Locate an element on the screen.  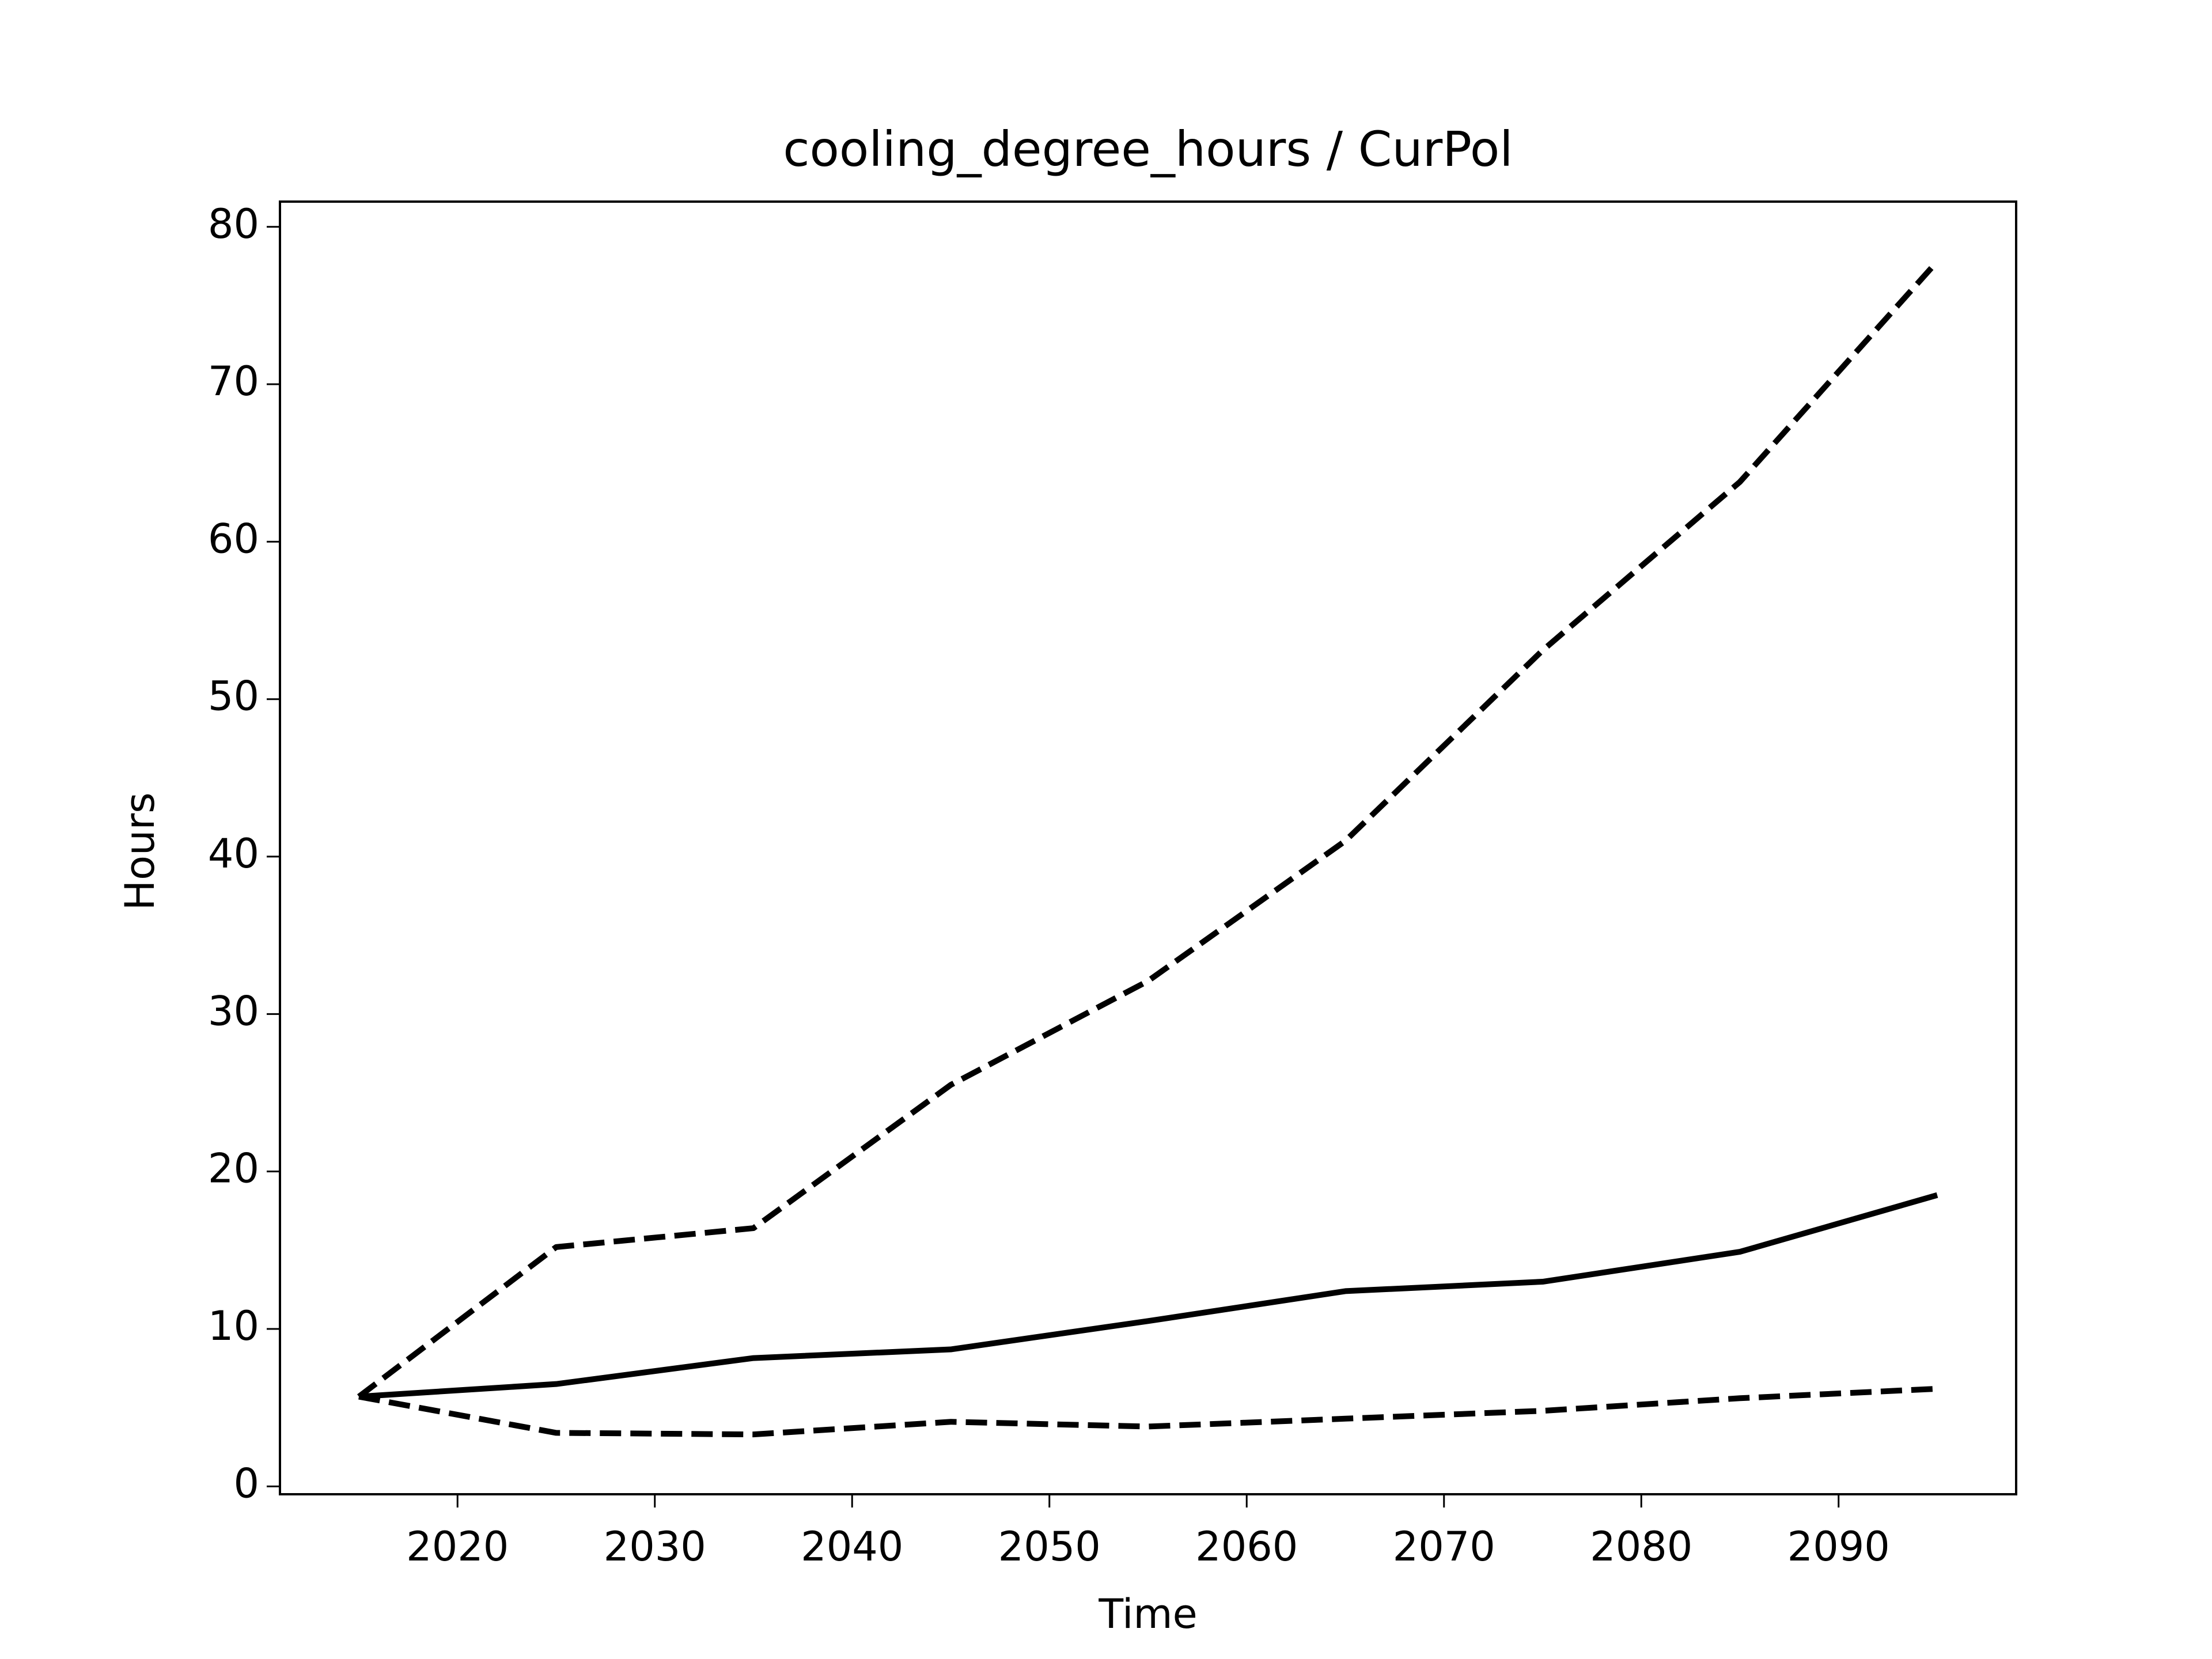
x-axis-label: Time is located at coordinates (1147, 1614).